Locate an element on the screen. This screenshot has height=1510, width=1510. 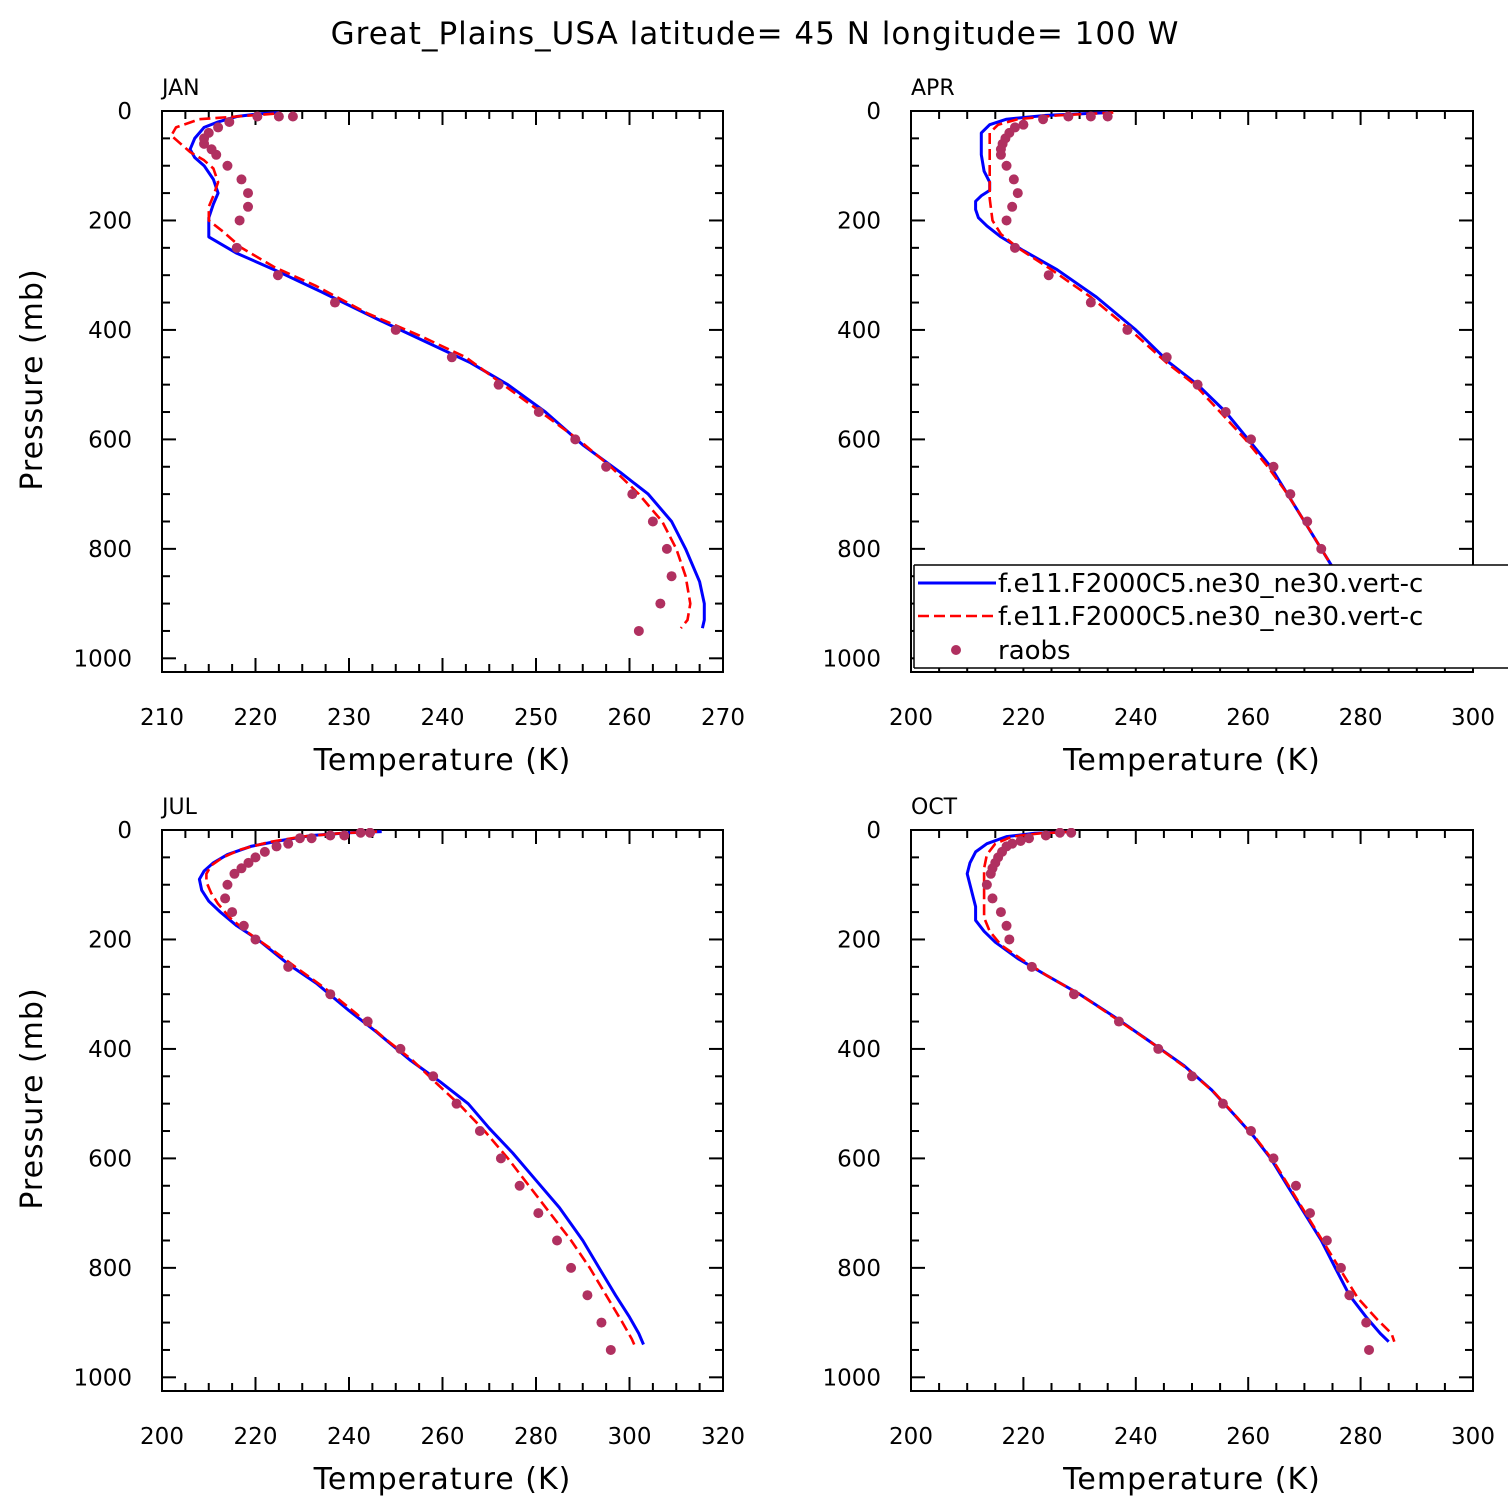
legend-background is located at coordinates (1211, 616).